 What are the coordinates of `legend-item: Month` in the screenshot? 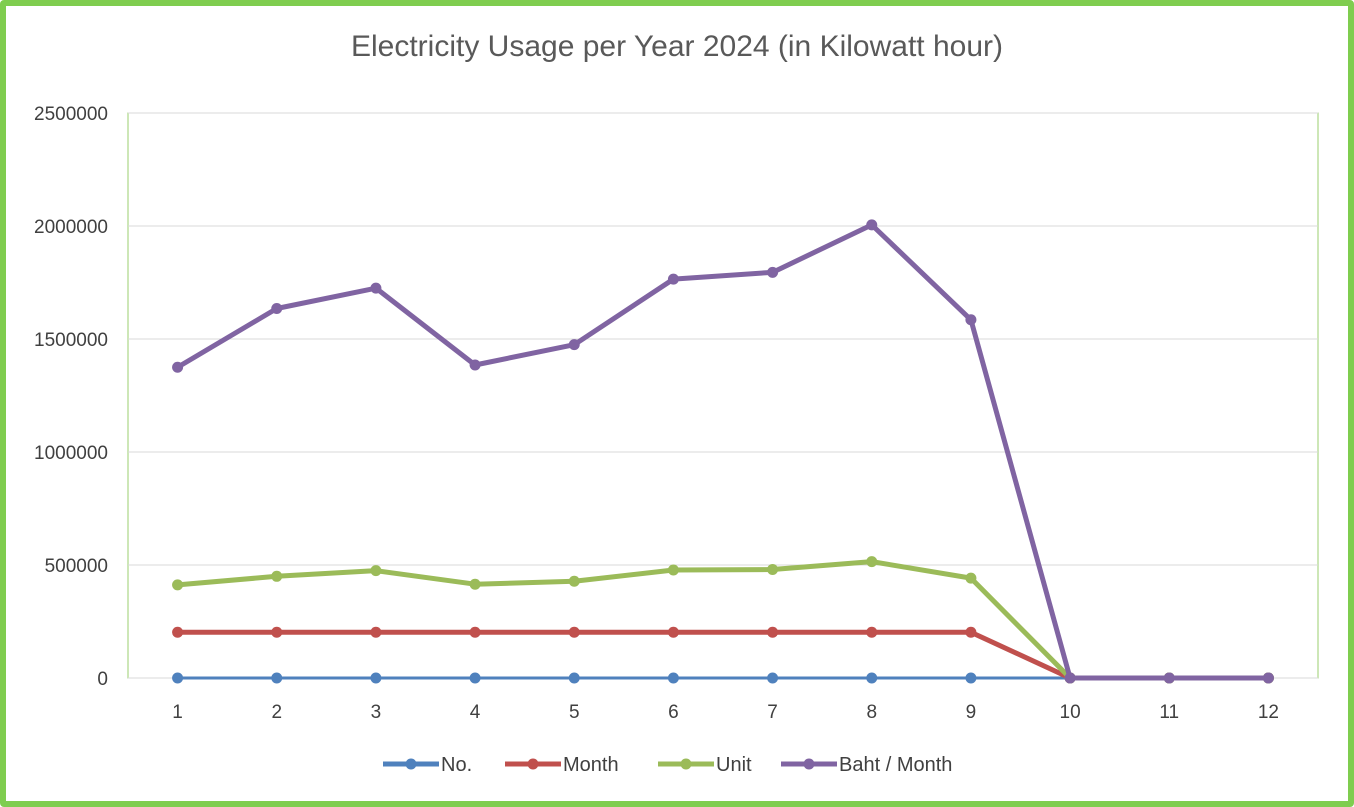 It's located at (562, 765).